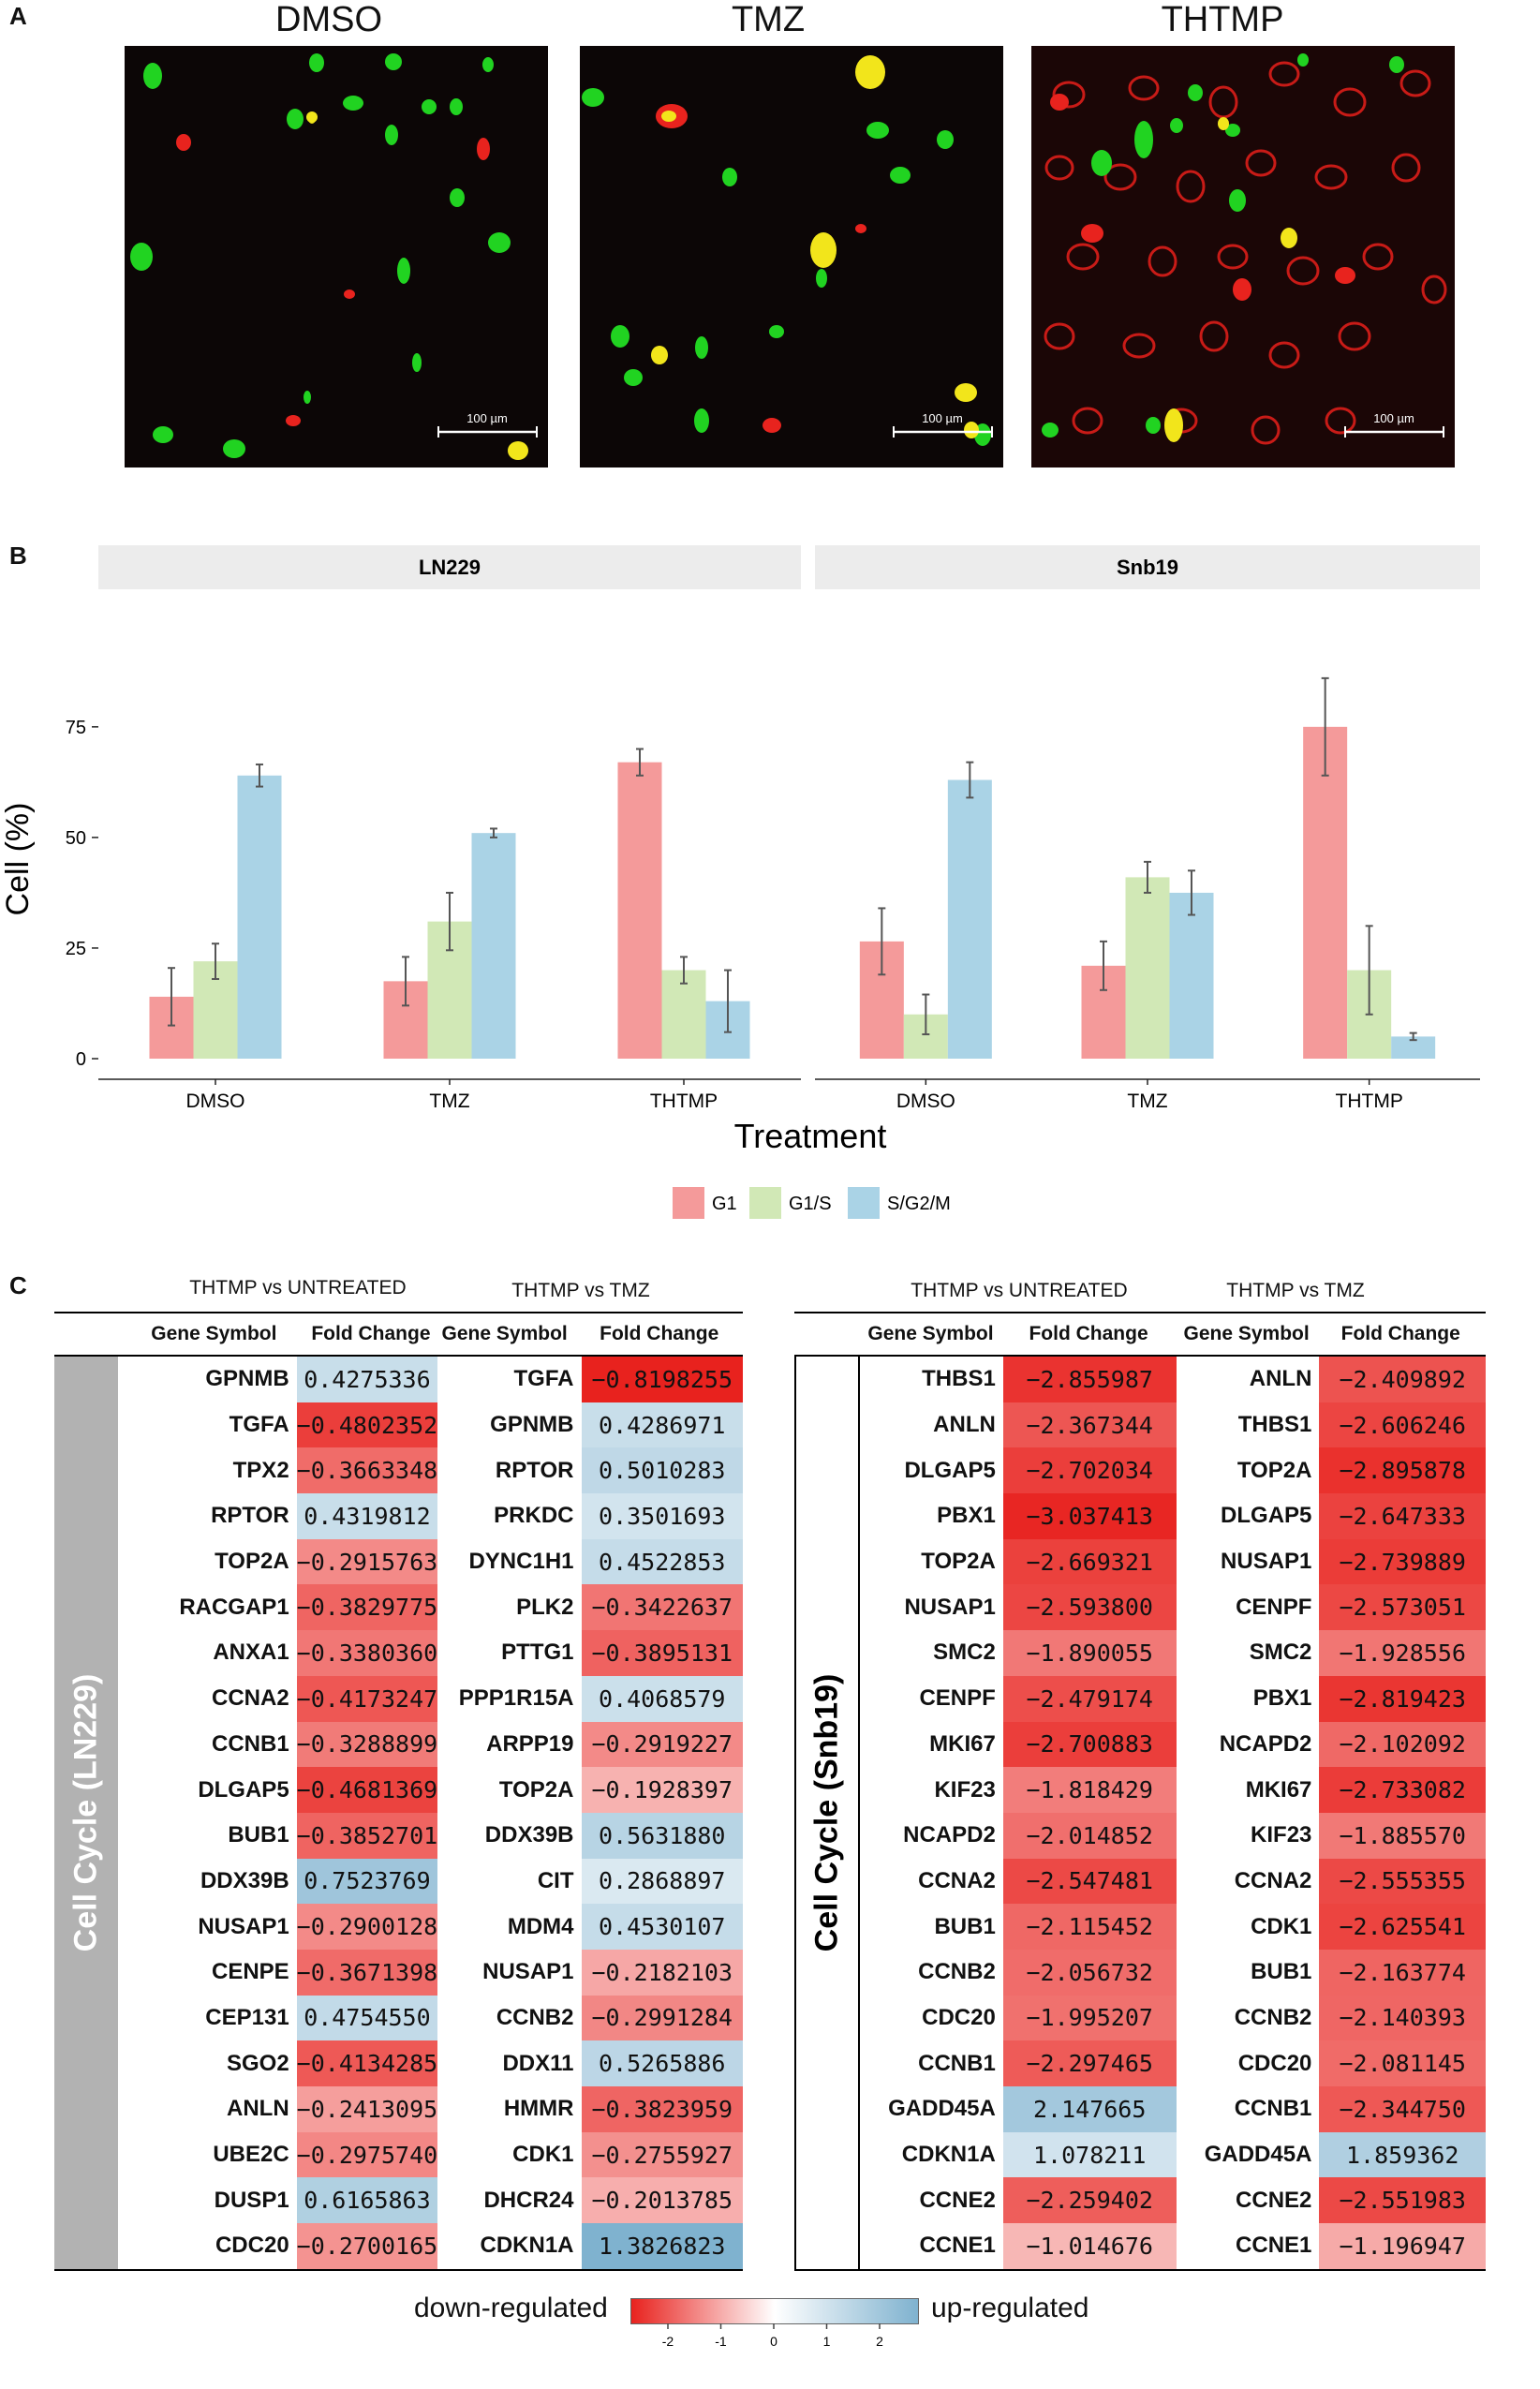 This screenshot has height=2389, width=1540. What do you see at coordinates (1089, 2154) in the screenshot?
I see `fold-change: 1.078211` at bounding box center [1089, 2154].